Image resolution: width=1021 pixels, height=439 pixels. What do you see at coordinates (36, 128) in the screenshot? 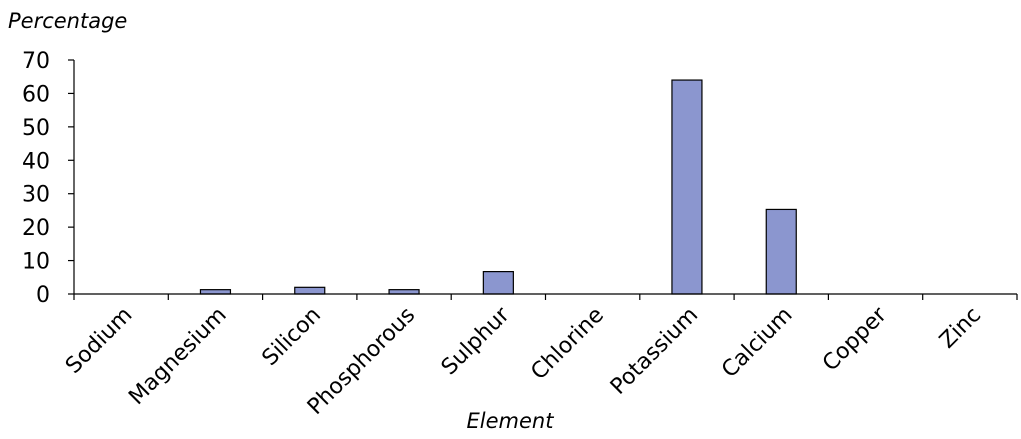
I see `y-tick-label: 50` at bounding box center [36, 128].